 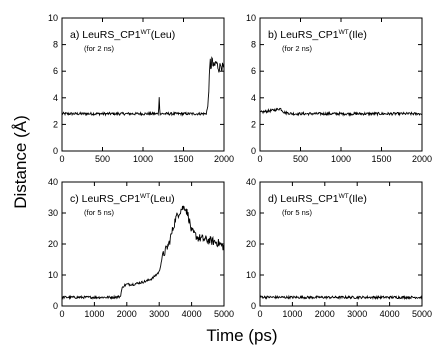 What do you see at coordinates (105, 199) in the screenshot?
I see `panel-label-main: c) LeuRS_CP1` at bounding box center [105, 199].